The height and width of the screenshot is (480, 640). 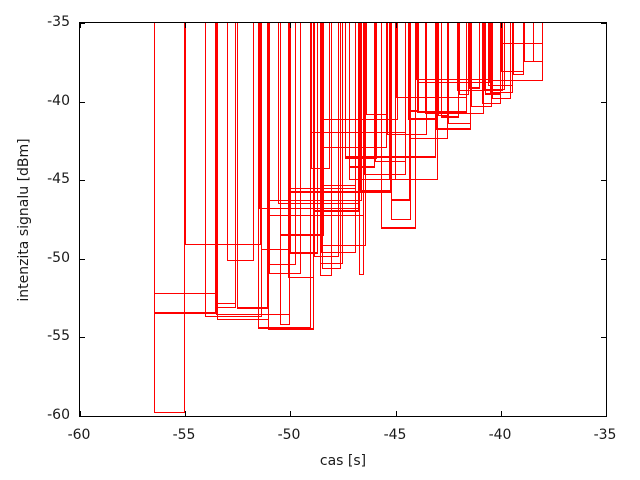 What do you see at coordinates (605, 435) in the screenshot?
I see `x-tick-label: -35` at bounding box center [605, 435].